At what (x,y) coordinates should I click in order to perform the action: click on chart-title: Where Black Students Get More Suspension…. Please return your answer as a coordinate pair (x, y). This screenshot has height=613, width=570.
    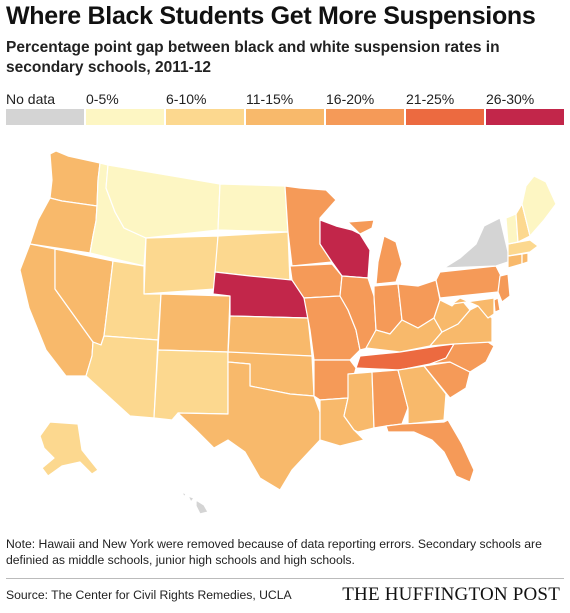
    Looking at the image, I should click on (271, 16).